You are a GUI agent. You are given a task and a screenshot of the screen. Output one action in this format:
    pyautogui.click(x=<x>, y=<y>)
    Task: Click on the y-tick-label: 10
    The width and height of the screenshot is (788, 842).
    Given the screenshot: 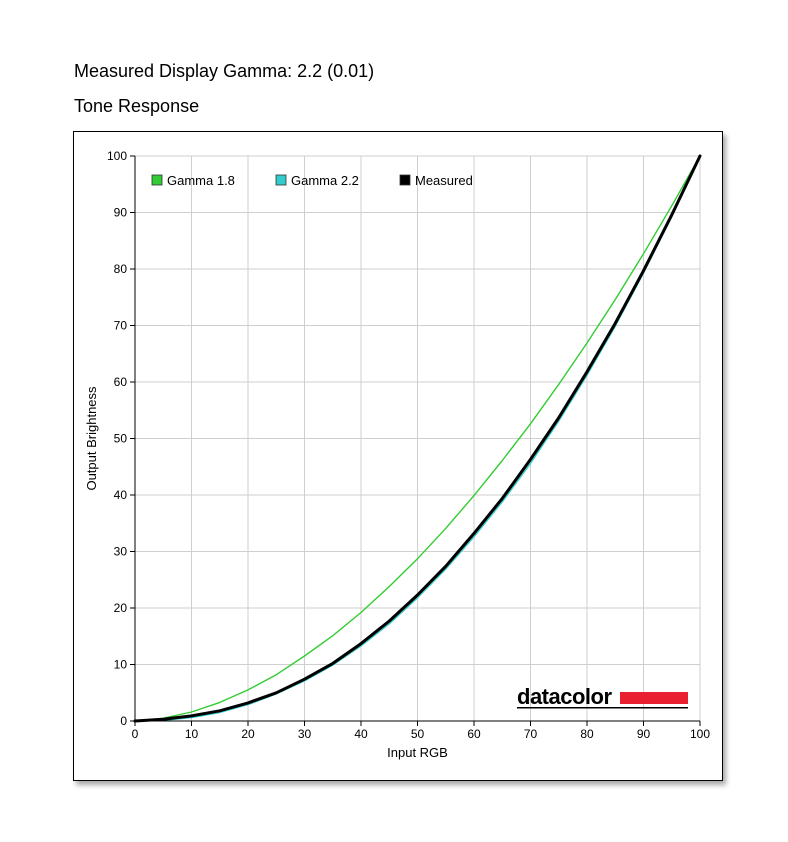 What is the action you would take?
    pyautogui.click(x=121, y=665)
    